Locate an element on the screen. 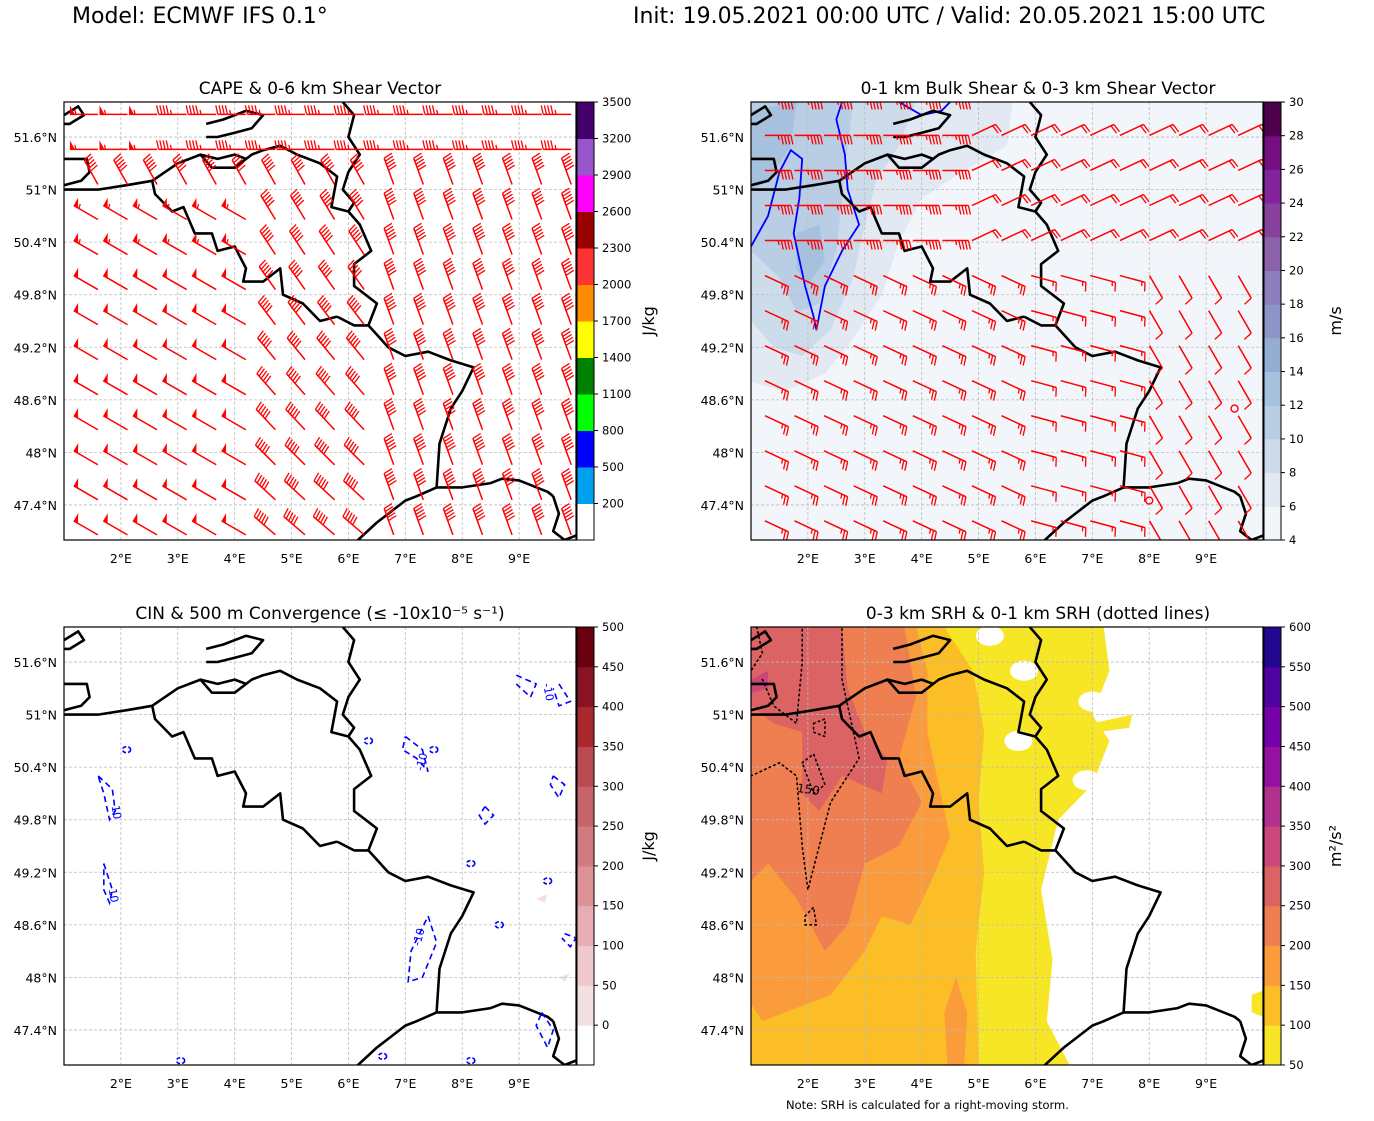  x-tick-label: 7°E is located at coordinates (405, 558).